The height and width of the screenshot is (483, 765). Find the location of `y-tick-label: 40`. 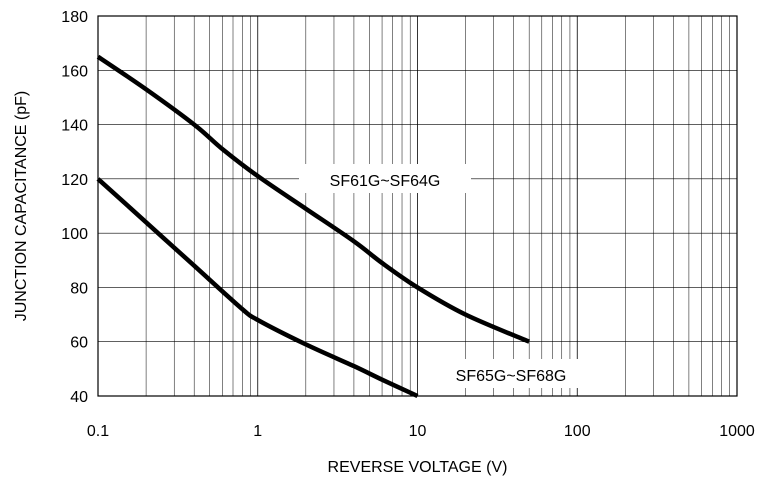

y-tick-label: 40 is located at coordinates (79, 397).